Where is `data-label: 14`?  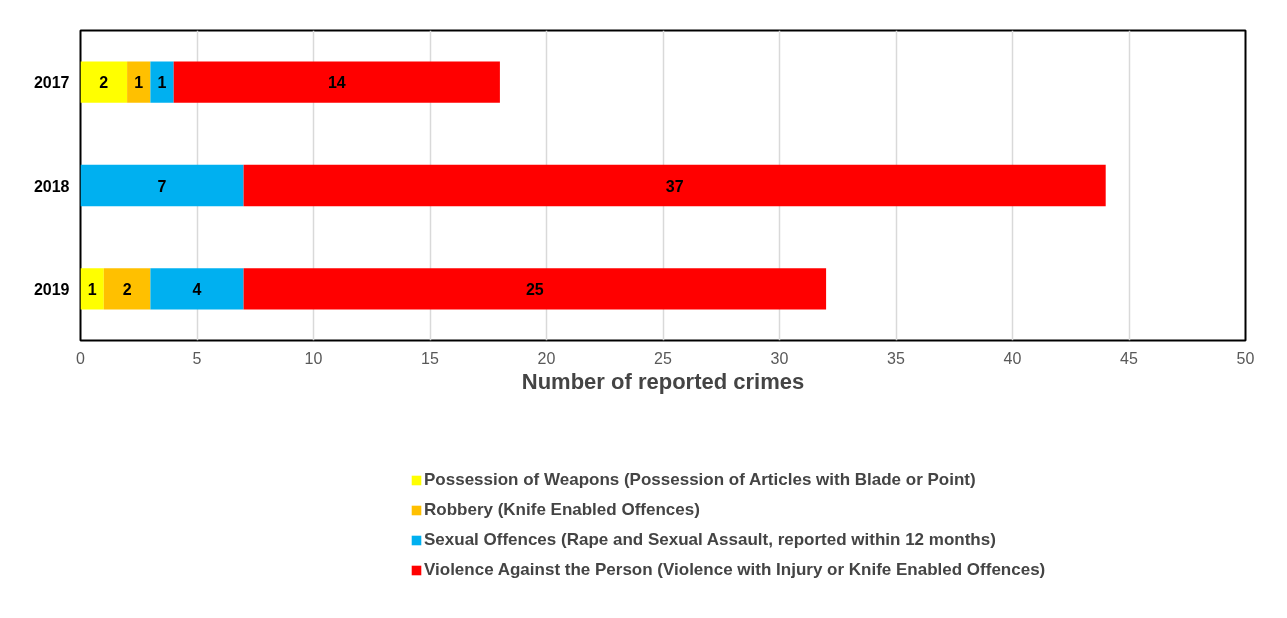
data-label: 14 is located at coordinates (336, 83).